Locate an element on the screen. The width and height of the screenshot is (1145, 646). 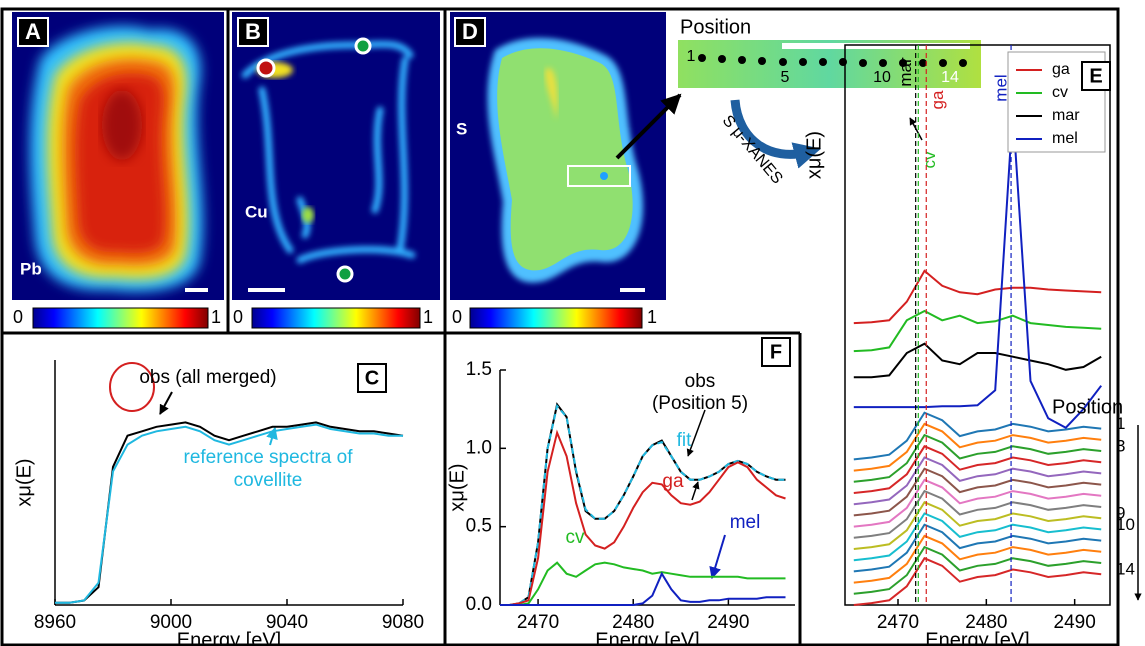
element-label: S is located at coordinates (461, 128).